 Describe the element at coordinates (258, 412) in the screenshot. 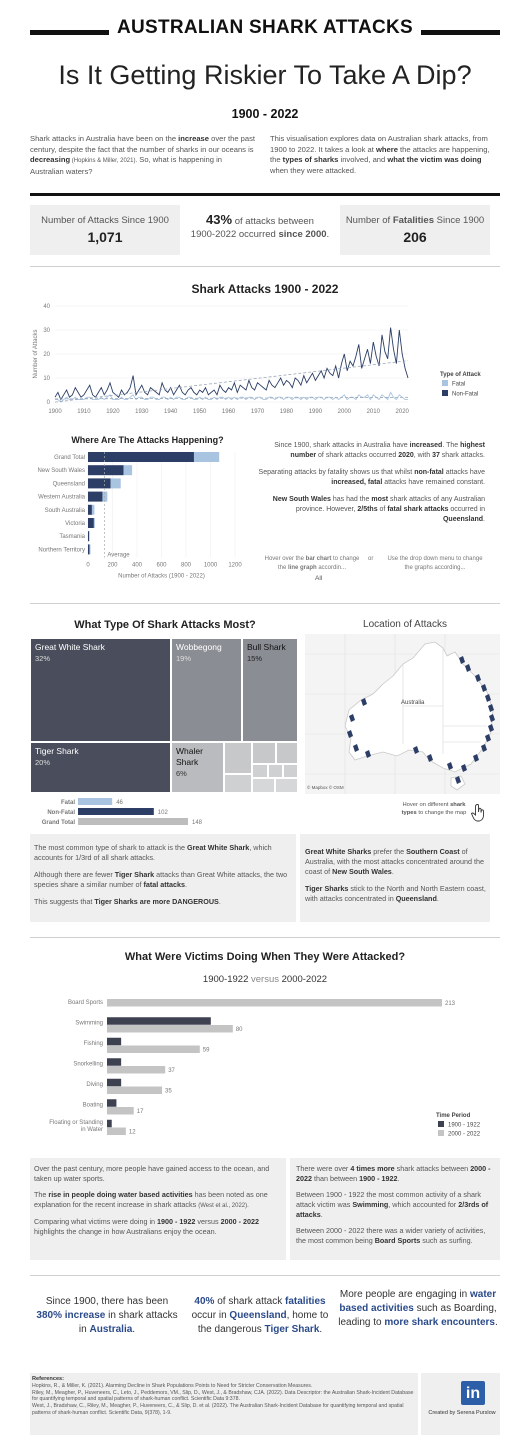

I see `x-tick-label: 1970` at that location.